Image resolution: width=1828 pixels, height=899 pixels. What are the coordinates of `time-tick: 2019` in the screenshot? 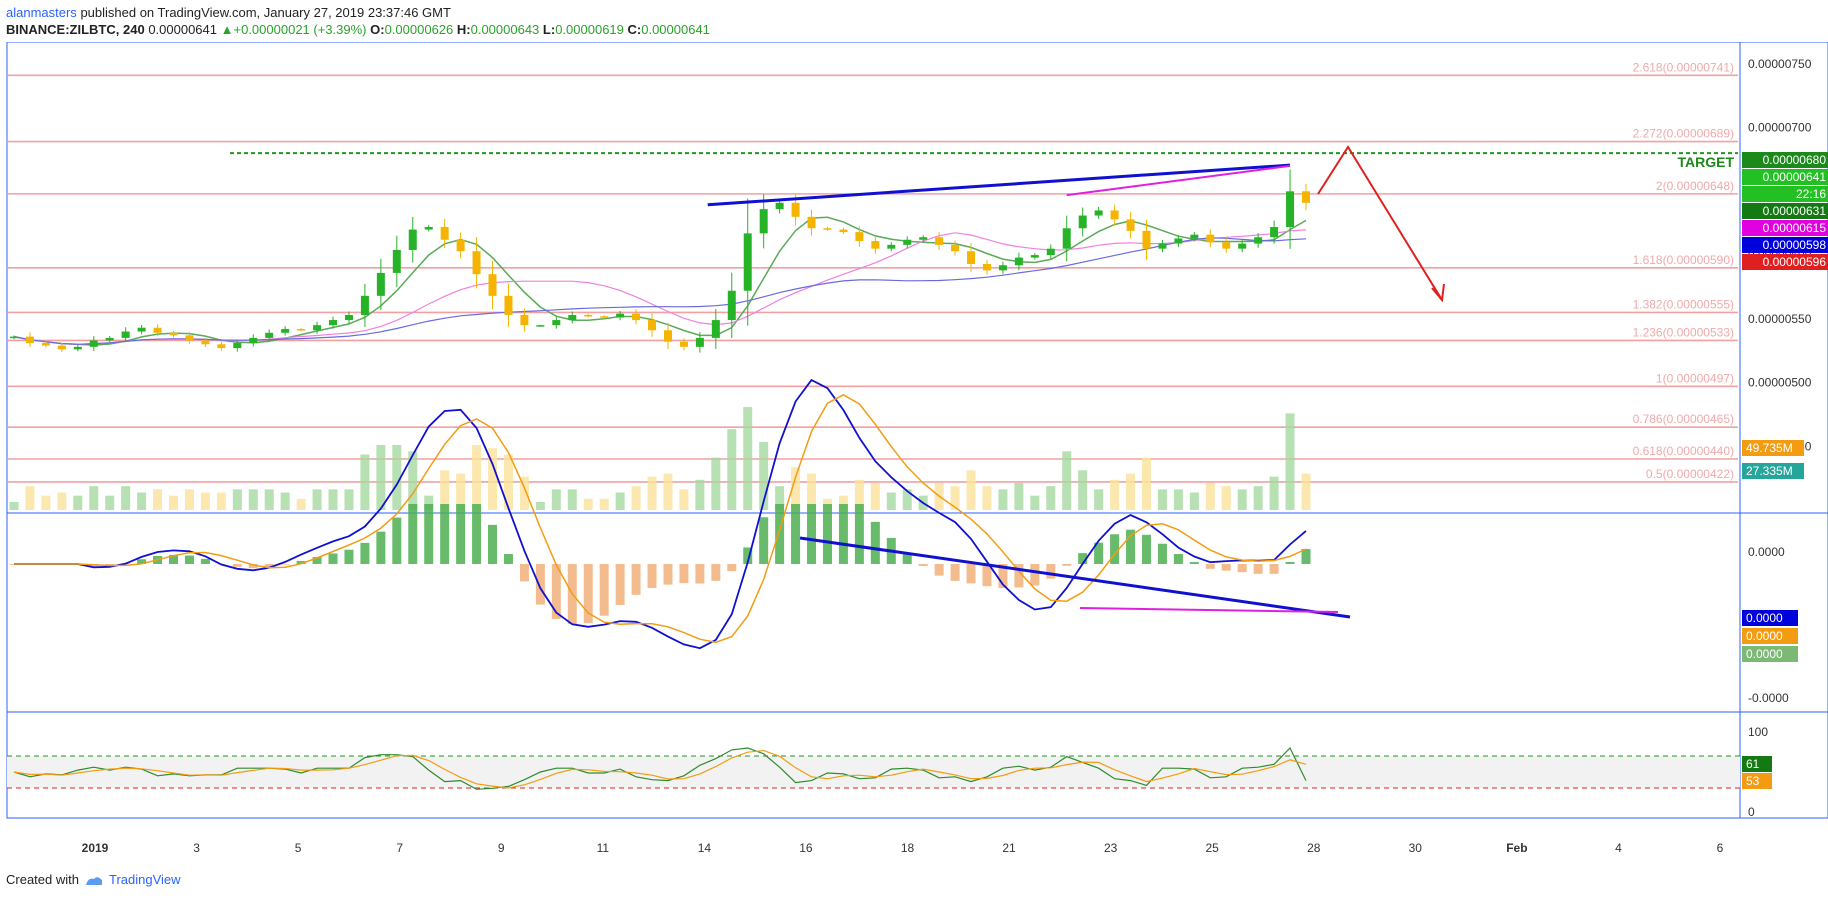 It's located at (95, 848).